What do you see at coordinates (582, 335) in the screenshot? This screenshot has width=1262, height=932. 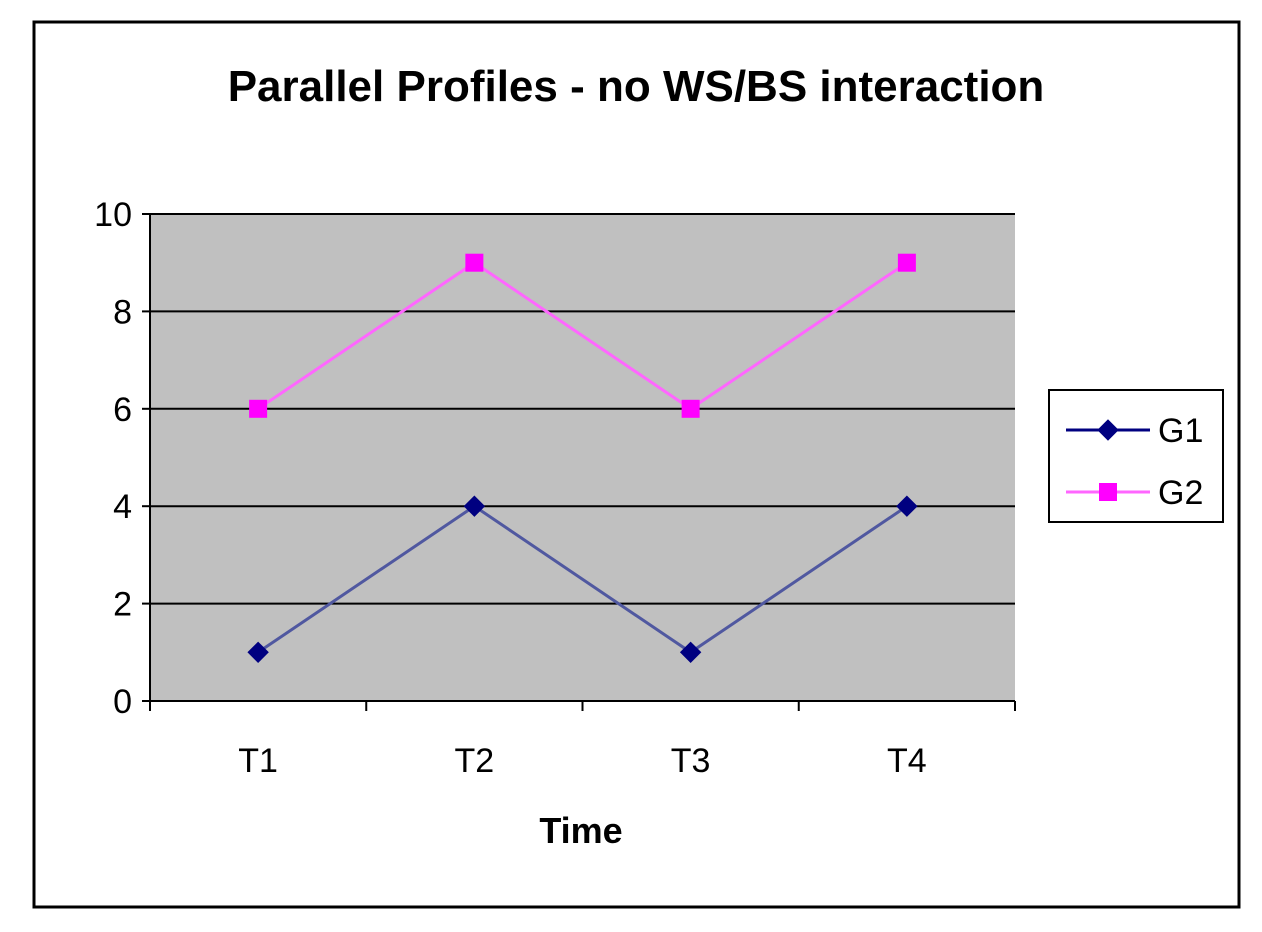 I see `series-line-g2` at bounding box center [582, 335].